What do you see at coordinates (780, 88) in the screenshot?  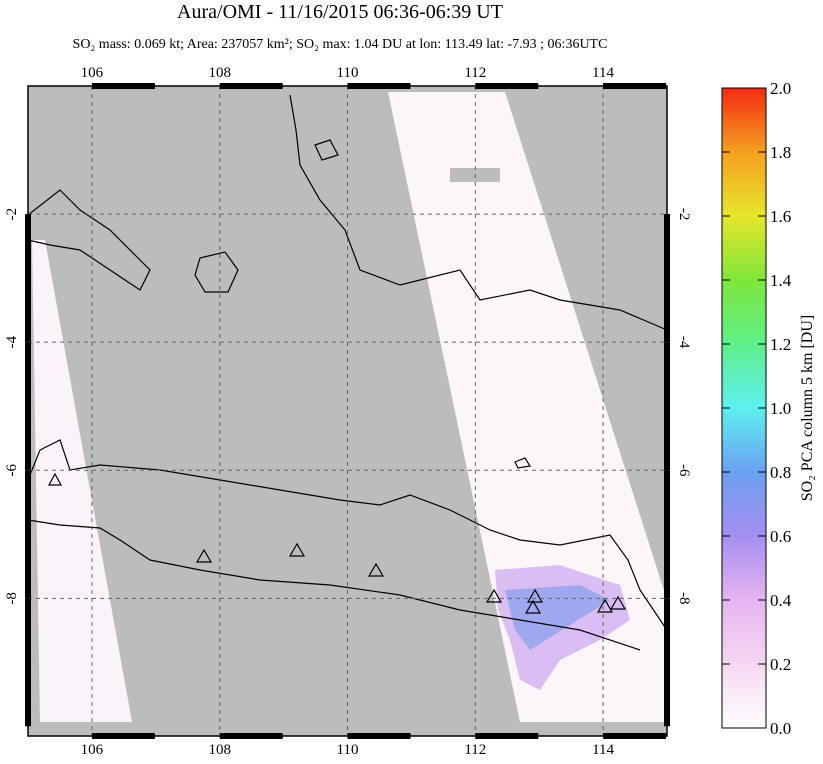 I see `colorbar-tick-label: 2.0` at bounding box center [780, 88].